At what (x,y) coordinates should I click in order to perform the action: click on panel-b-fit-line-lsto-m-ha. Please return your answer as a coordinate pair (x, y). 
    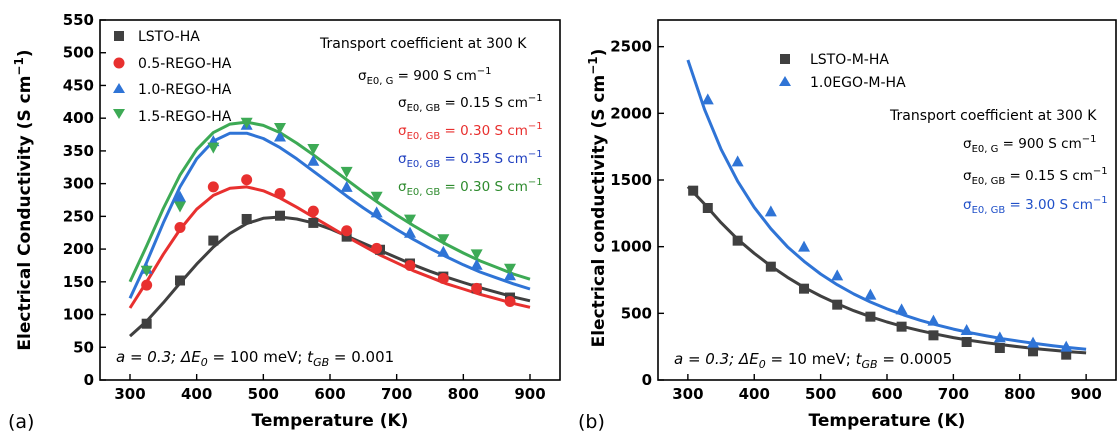
    Looking at the image, I should click on (886, 270).